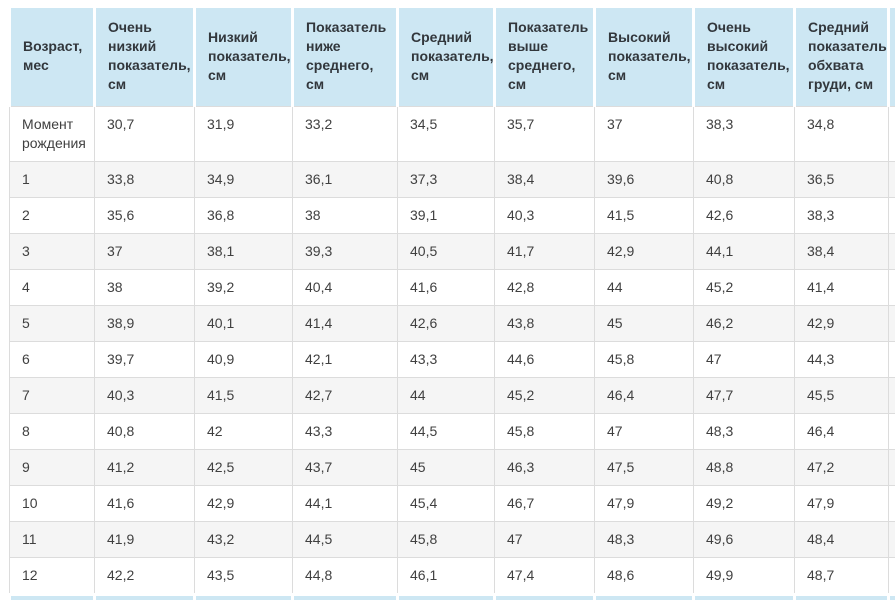 This screenshot has height=600, width=895. I want to click on value-cell: 38,9, so click(144, 323).